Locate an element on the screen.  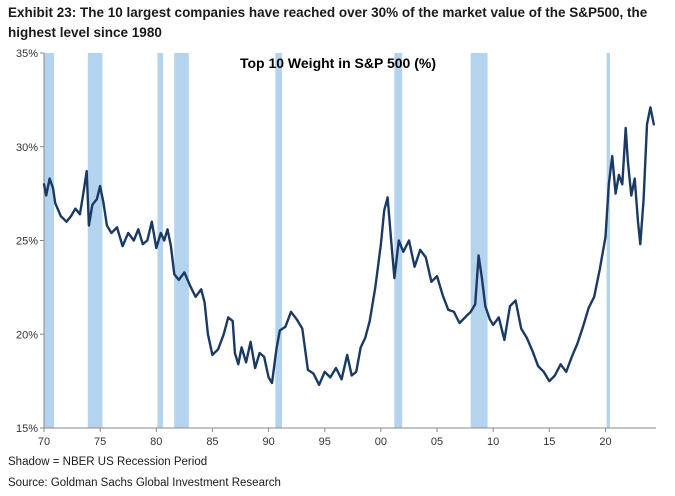
y-tick-label: 15% is located at coordinates (27, 429).